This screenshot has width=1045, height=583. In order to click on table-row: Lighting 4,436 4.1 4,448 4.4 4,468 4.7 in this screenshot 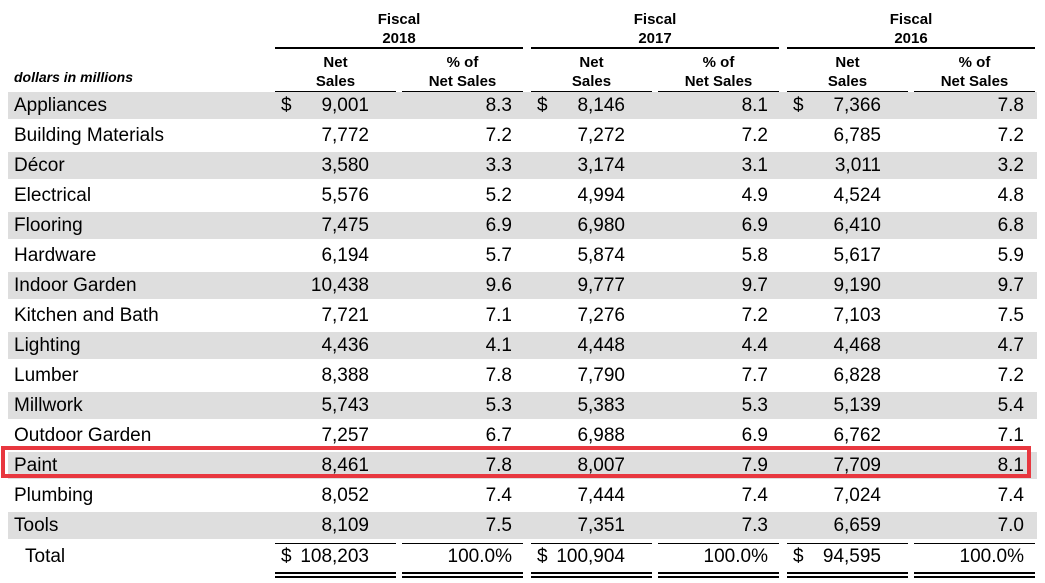, I will do `click(522, 345)`.